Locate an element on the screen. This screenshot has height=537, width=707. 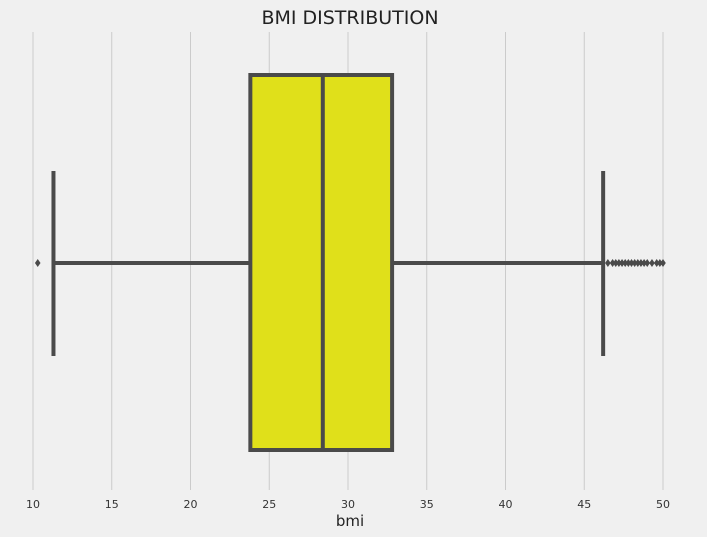
x-tick-label-45: 45 is located at coordinates (584, 504).